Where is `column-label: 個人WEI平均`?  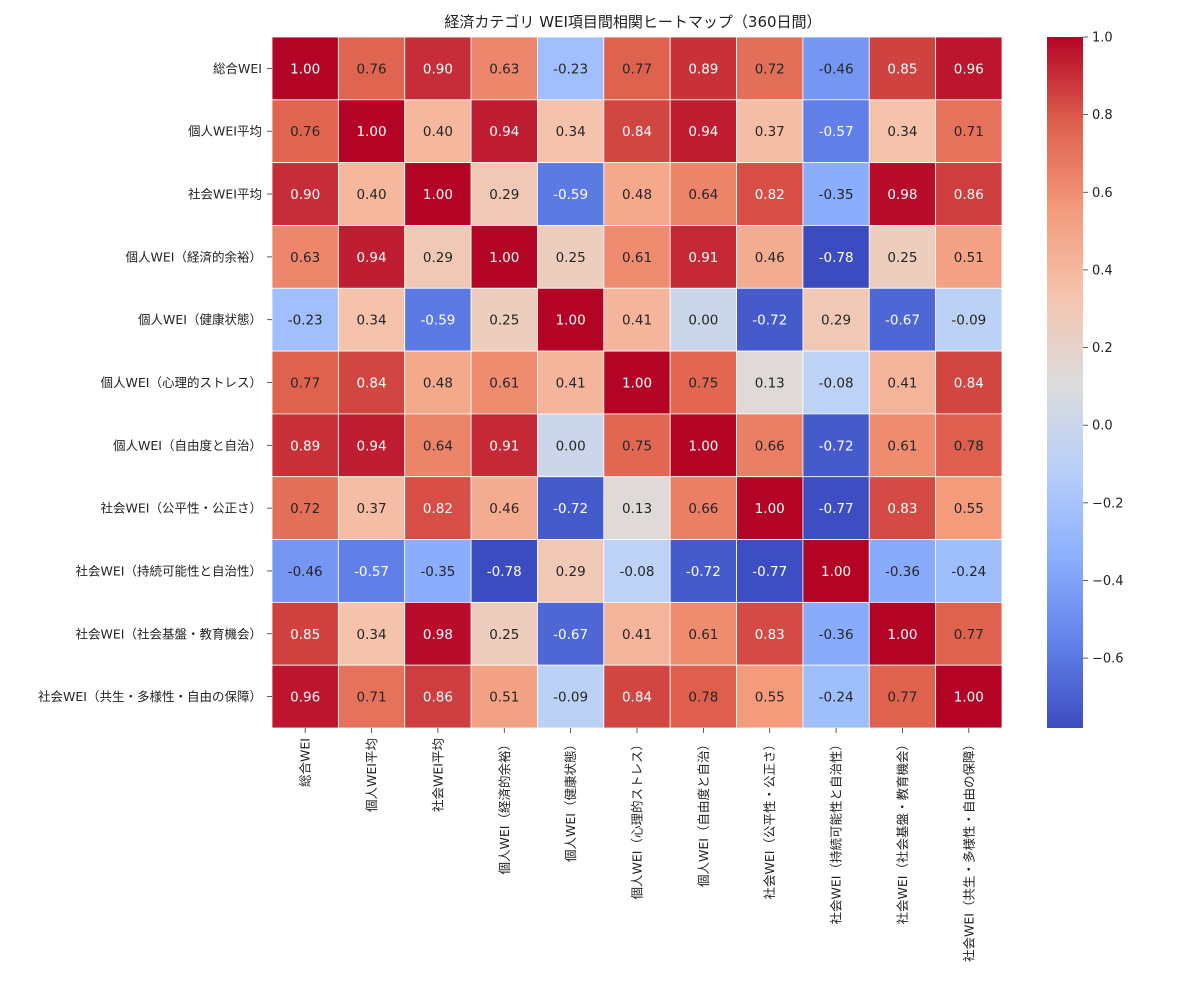 column-label: 個人WEI平均 is located at coordinates (371, 775).